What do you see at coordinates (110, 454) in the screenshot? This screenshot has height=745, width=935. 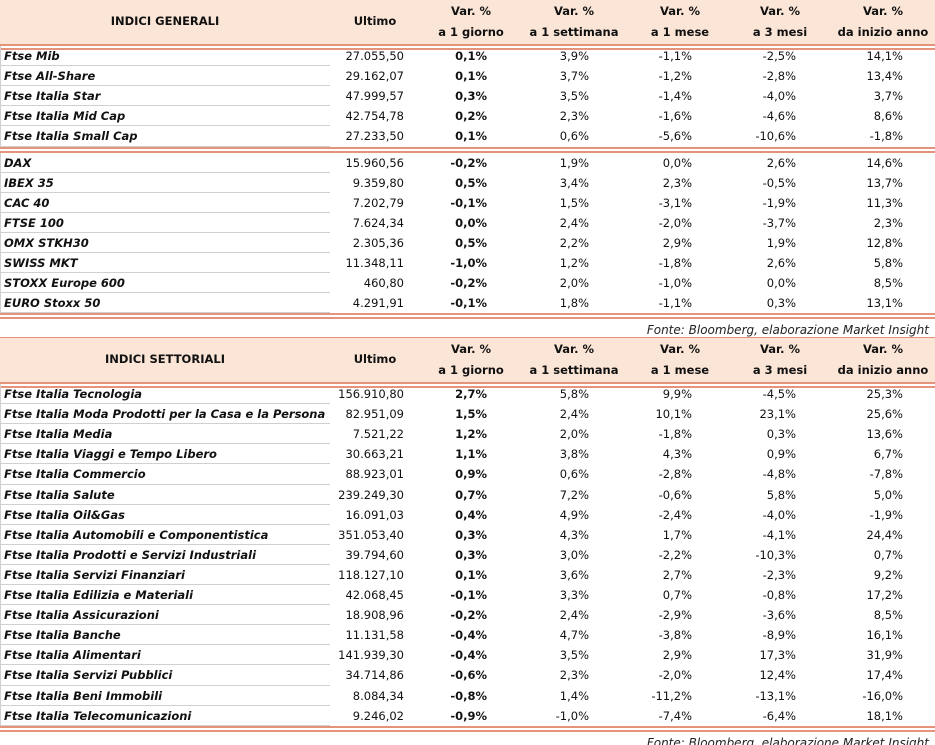 I see `row-name: Ftse Italia Viaggi e Tempo Libero` at bounding box center [110, 454].